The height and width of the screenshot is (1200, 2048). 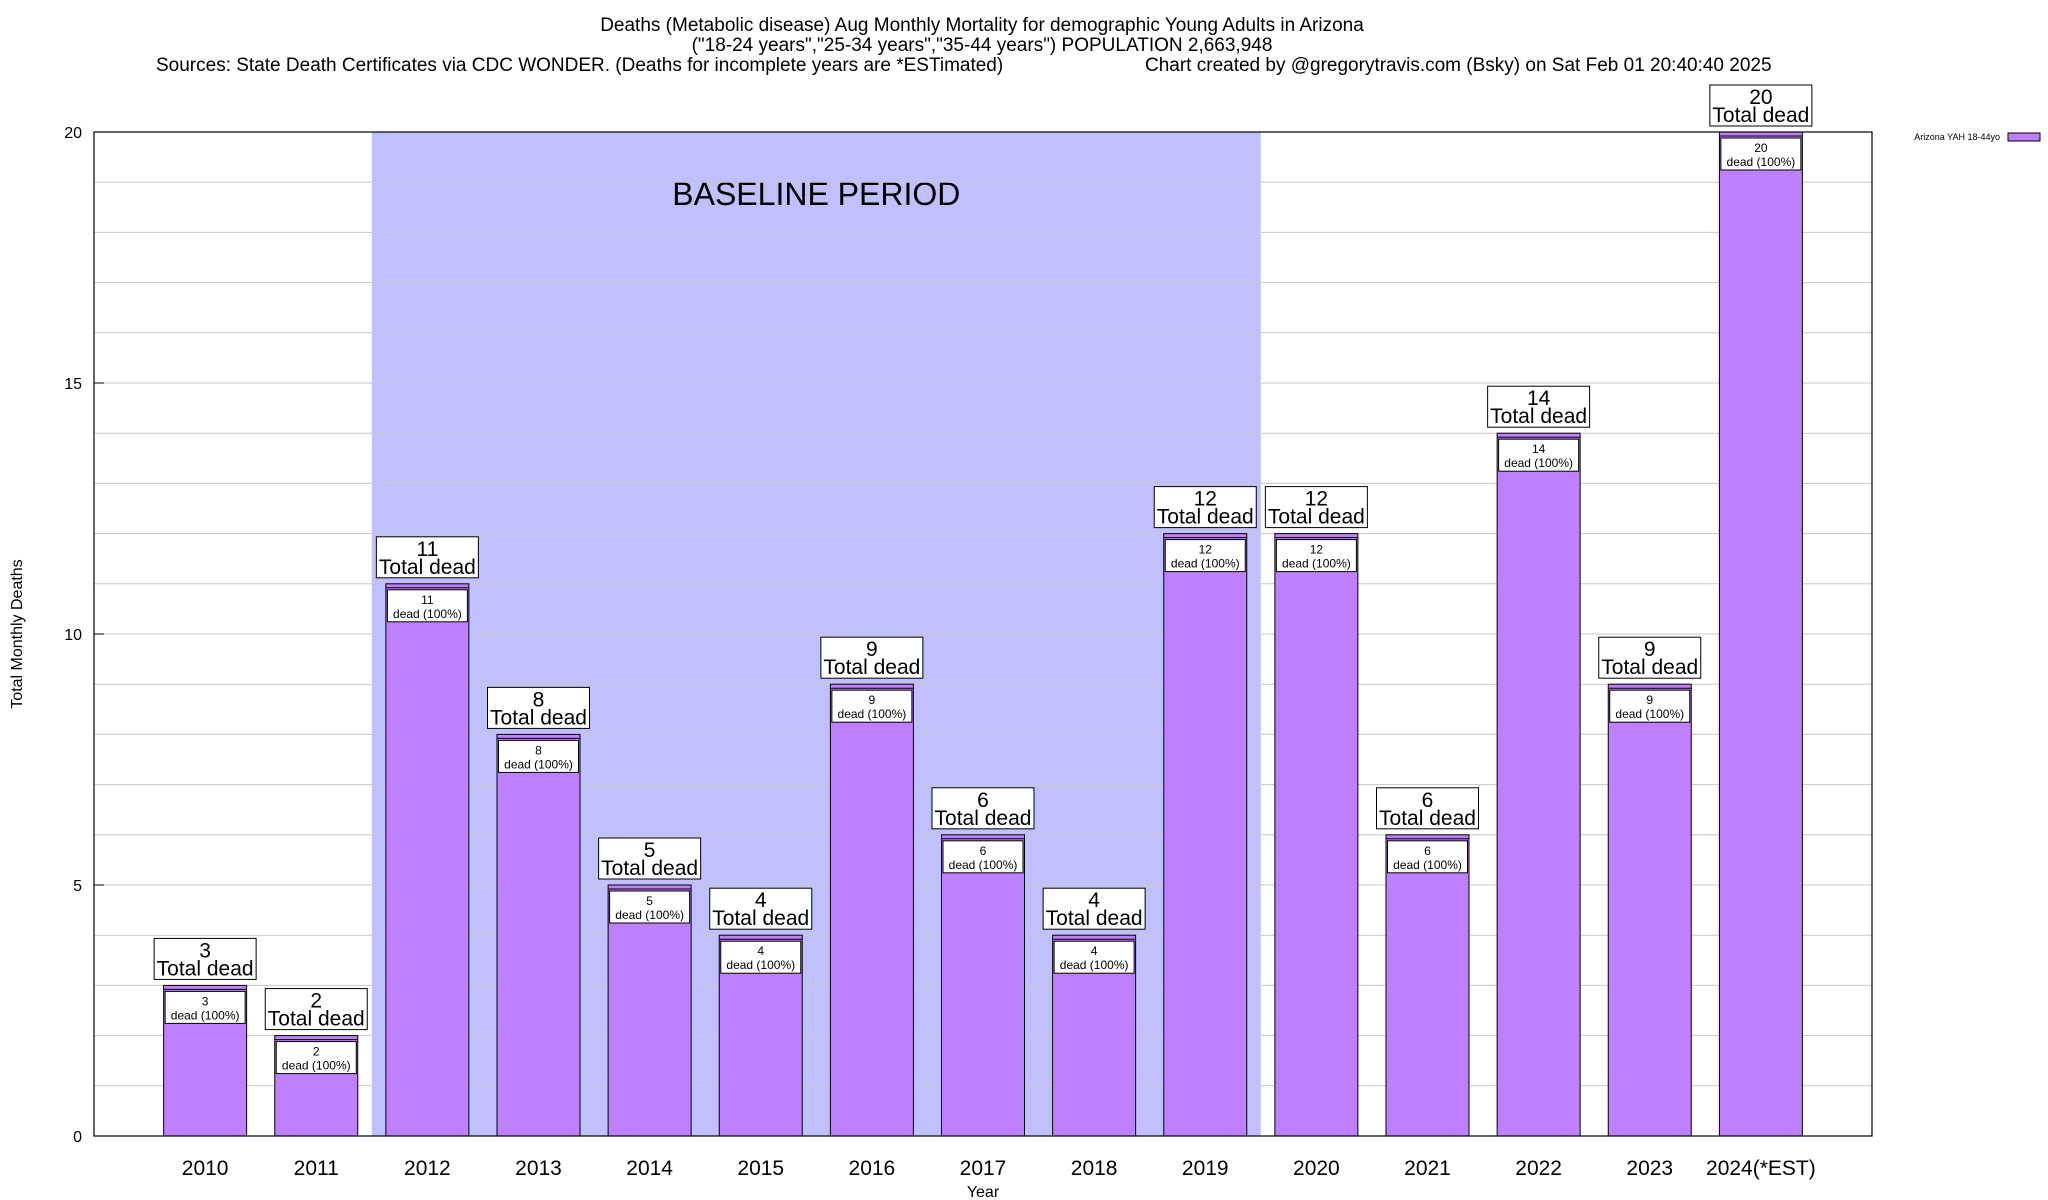 What do you see at coordinates (73, 635) in the screenshot?
I see `y-tick-label: 10` at bounding box center [73, 635].